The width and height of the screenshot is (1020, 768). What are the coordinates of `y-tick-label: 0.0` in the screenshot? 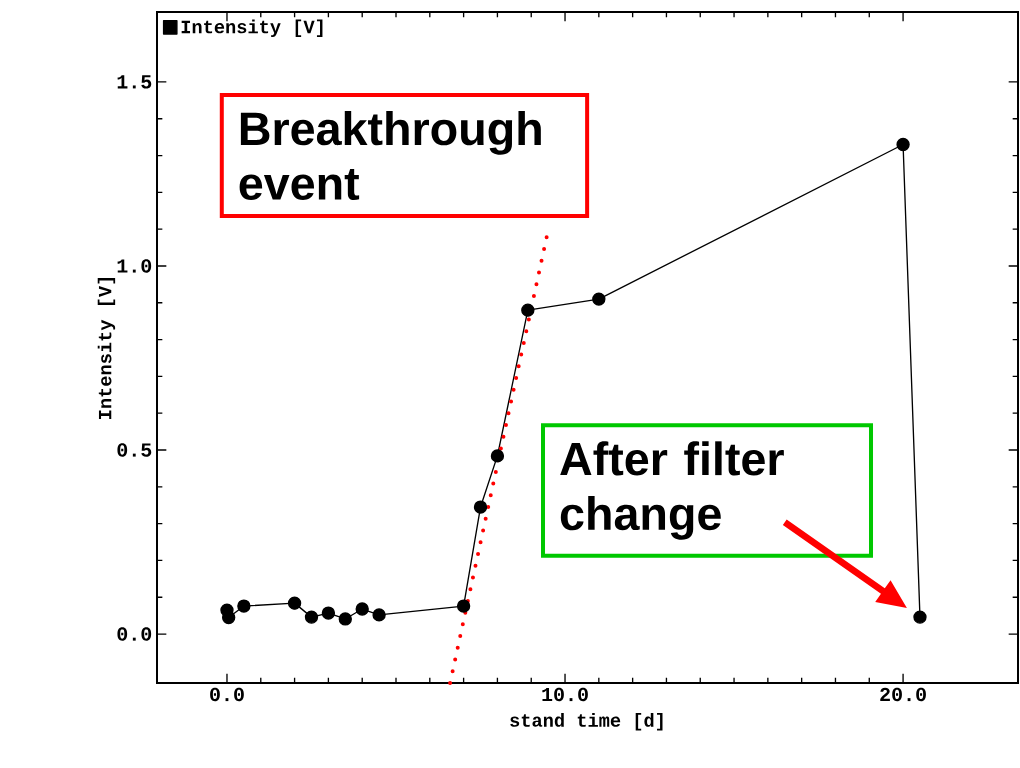 It's located at (134, 634).